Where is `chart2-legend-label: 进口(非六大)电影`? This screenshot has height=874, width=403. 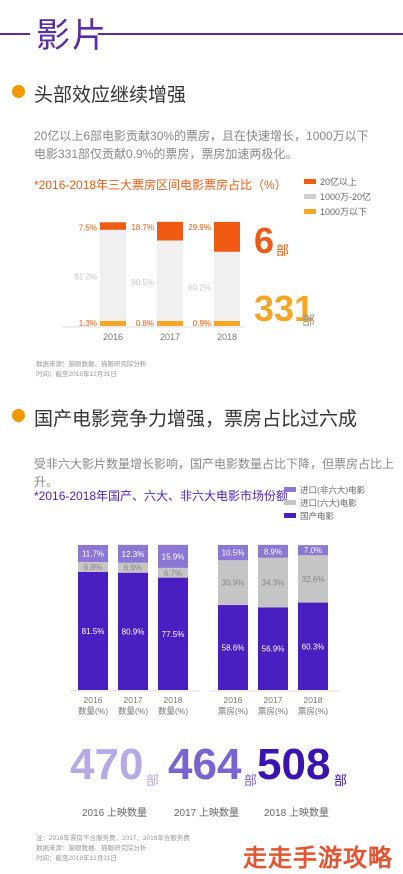 chart2-legend-label: 进口(非六大)电影 is located at coordinates (333, 490).